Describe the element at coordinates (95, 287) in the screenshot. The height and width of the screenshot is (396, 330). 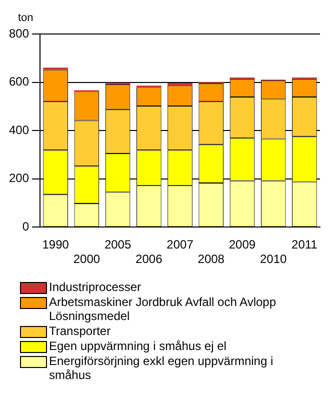
I see `legend-label: Industriprocesser` at that location.